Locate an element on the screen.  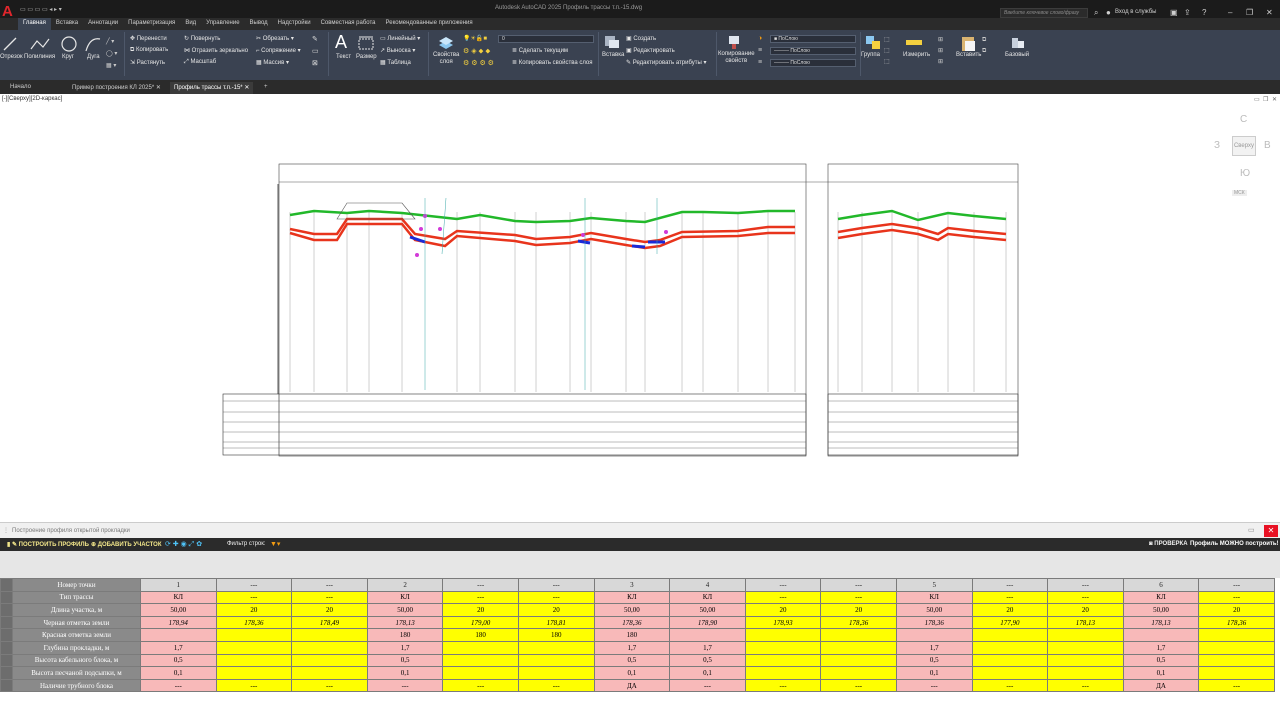
color-dropdown: ■ ПоСлою is located at coordinates (813, 39).